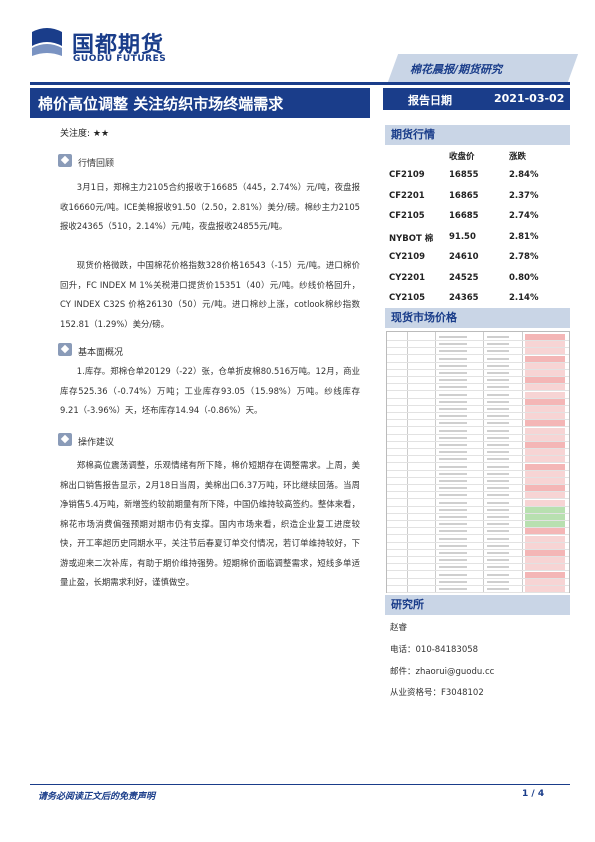 The height and width of the screenshot is (842, 595). What do you see at coordinates (462, 236) in the screenshot?
I see `quote-price: 91.50` at bounding box center [462, 236].